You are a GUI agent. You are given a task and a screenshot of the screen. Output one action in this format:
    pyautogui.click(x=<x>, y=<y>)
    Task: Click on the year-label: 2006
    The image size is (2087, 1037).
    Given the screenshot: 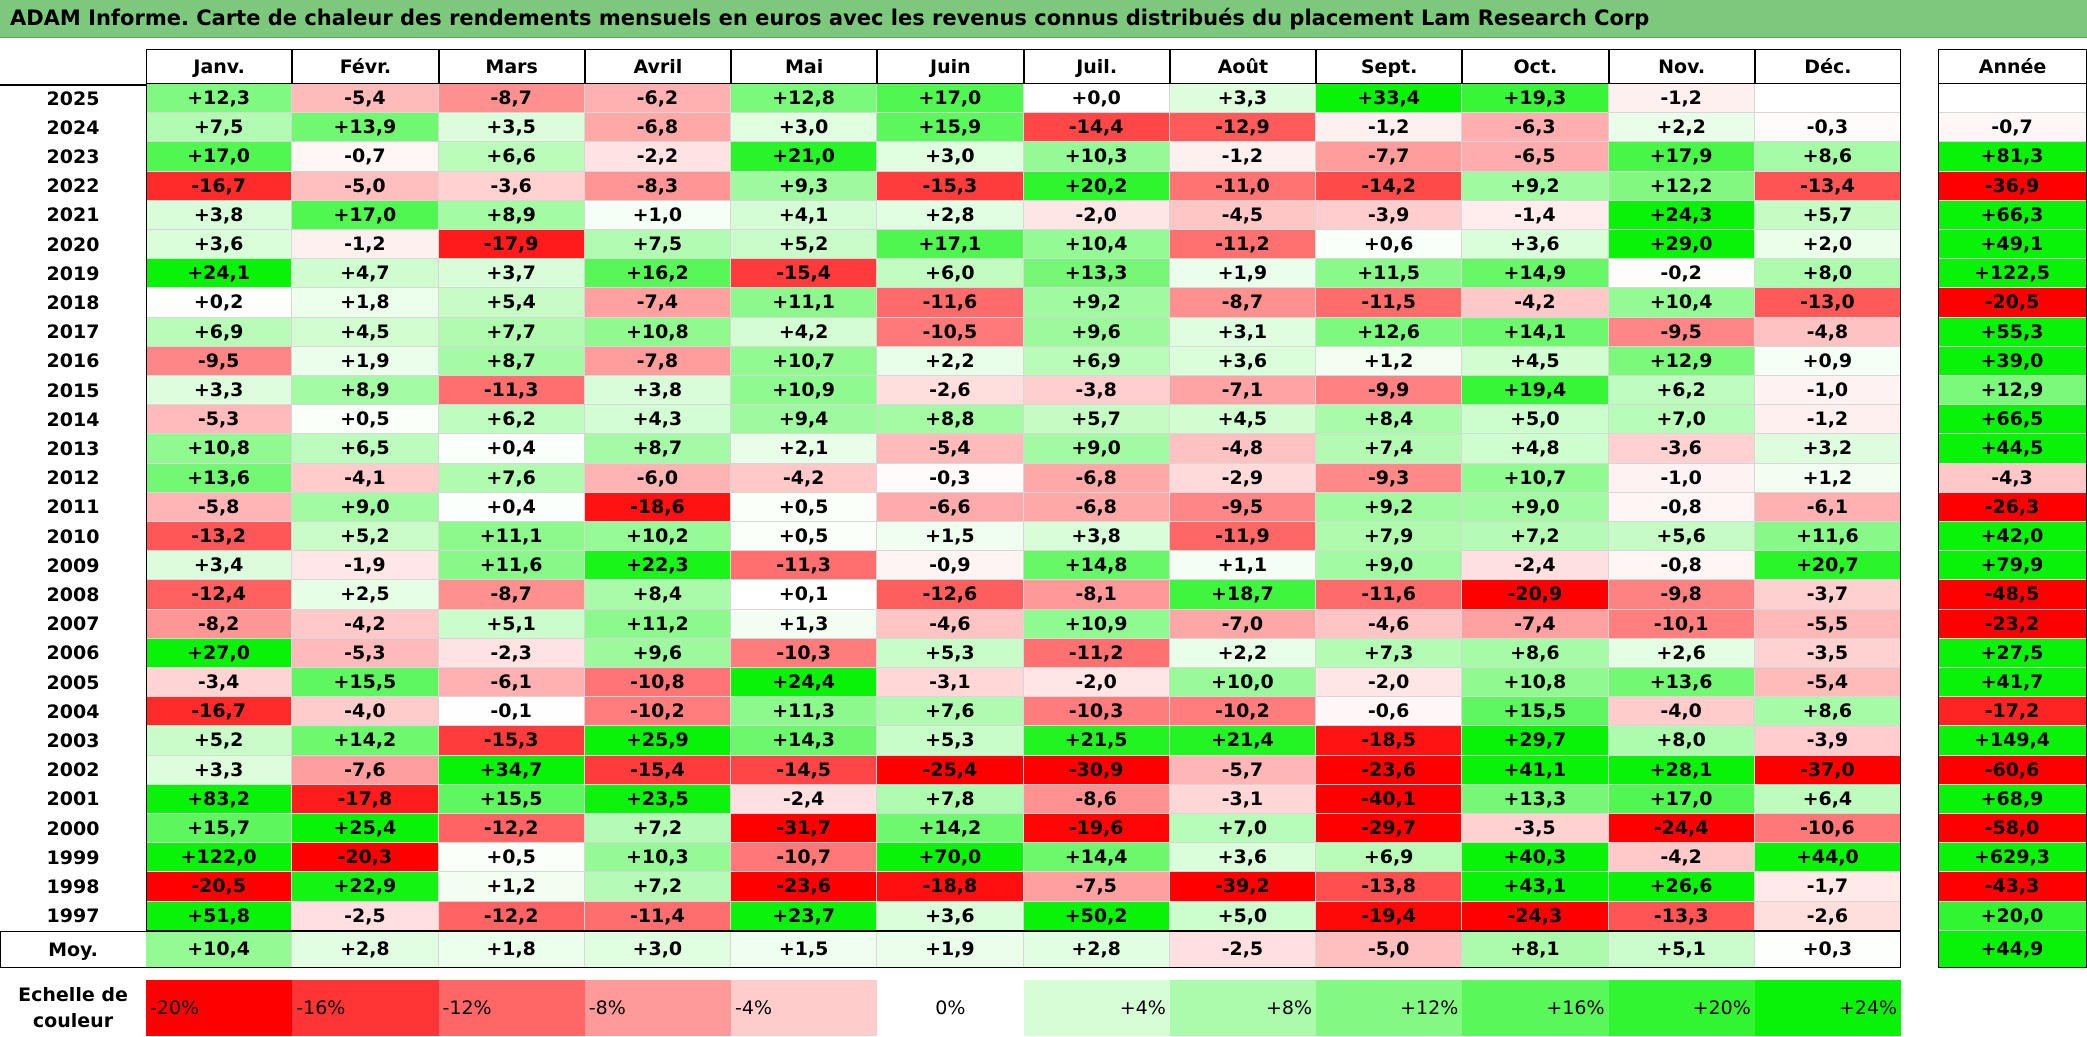 What is the action you would take?
    pyautogui.click(x=73, y=653)
    